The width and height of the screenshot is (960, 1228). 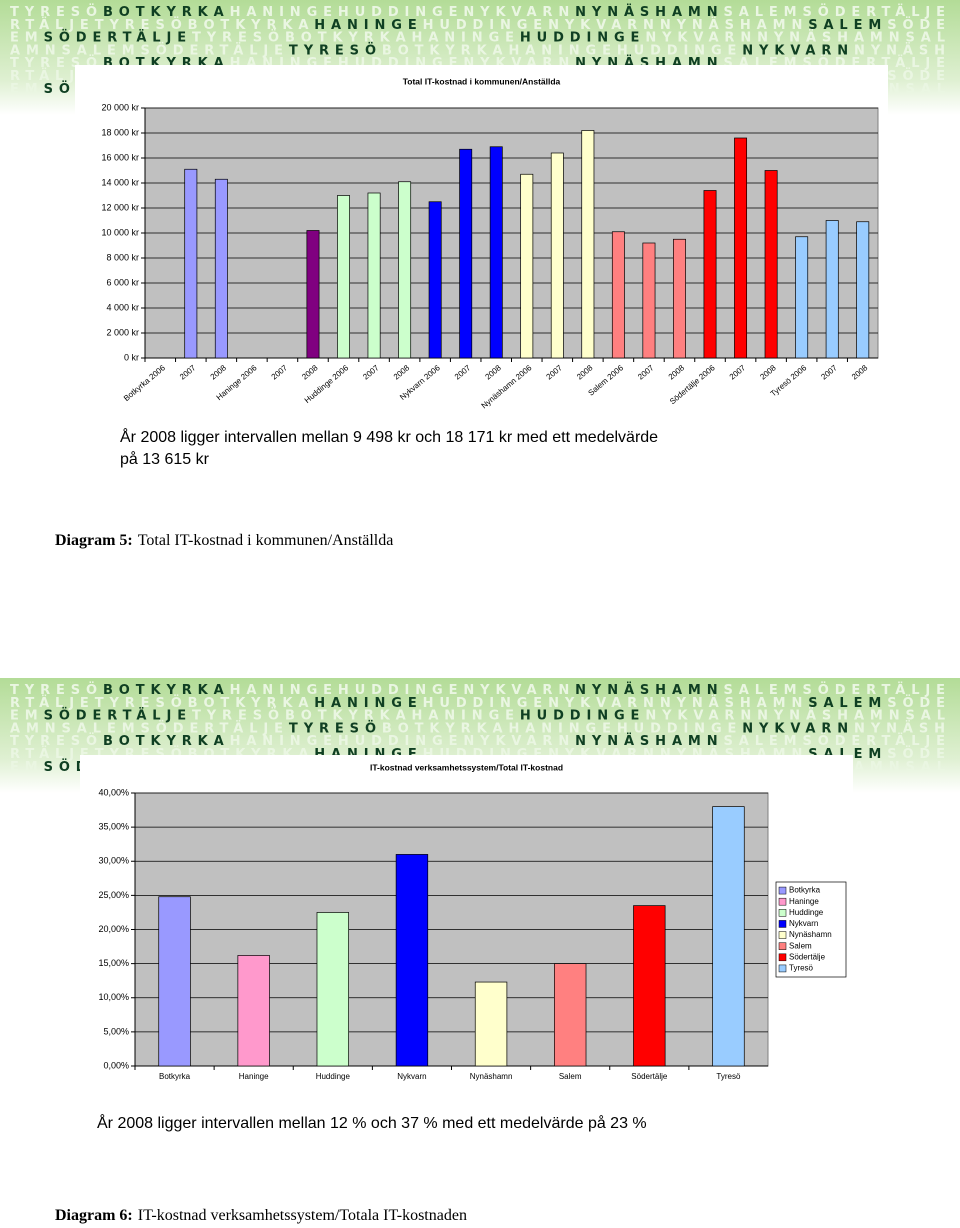 I want to click on y-tick-label: 20,00%, so click(x=113, y=929).